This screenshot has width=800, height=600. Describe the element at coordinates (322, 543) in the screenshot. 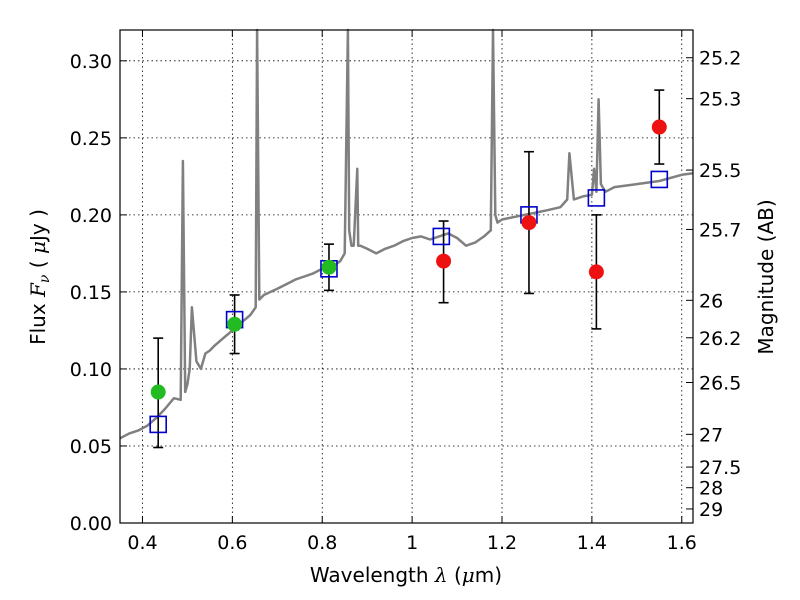

I see `x-tick-label: 0.8` at that location.